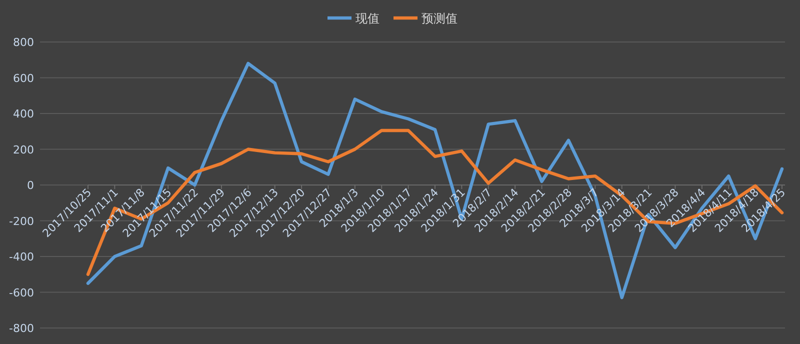 The height and width of the screenshot is (344, 800). Describe the element at coordinates (23, 114) in the screenshot. I see `y-tick-label: 400` at that location.